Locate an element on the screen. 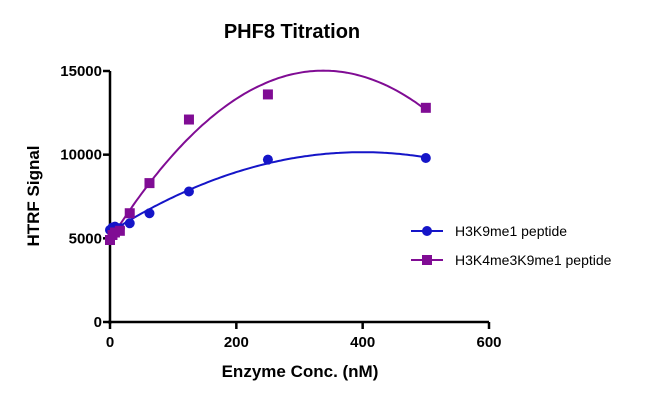 The width and height of the screenshot is (672, 400). y-tick-label: 5000 is located at coordinates (85, 238).